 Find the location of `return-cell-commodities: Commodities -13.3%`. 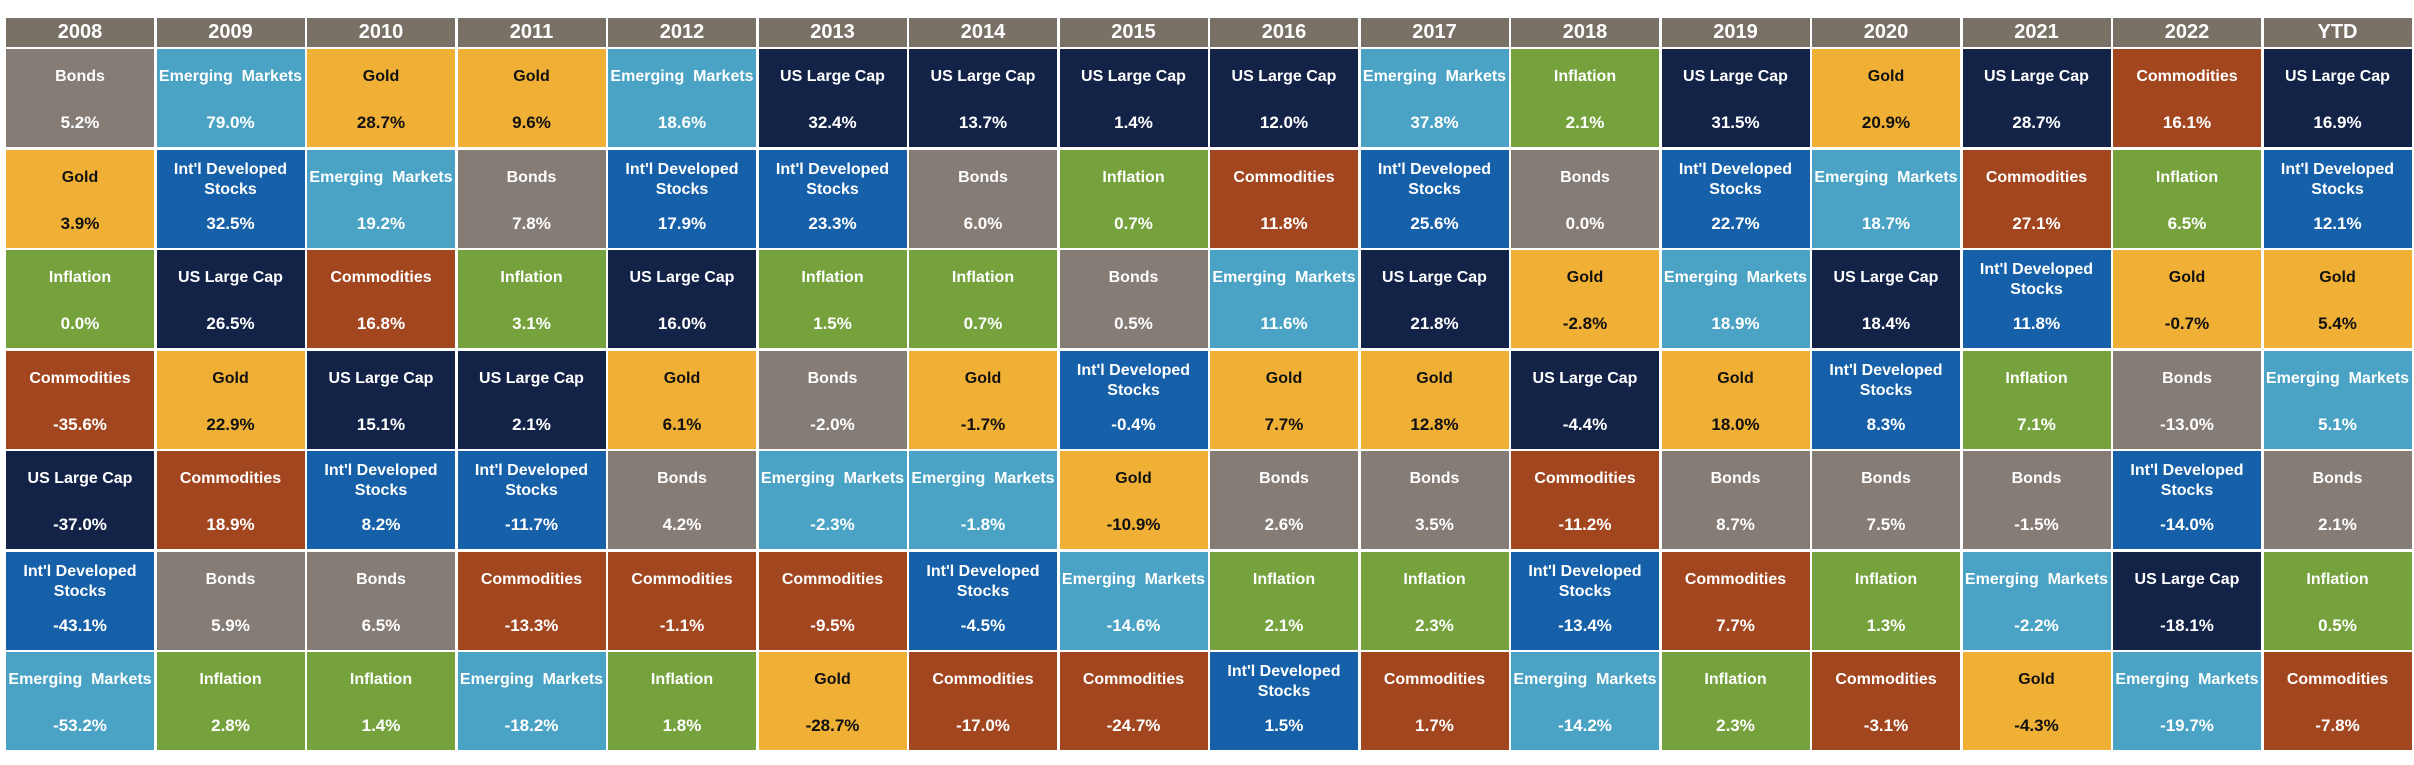

return-cell-commodities: Commodities -13.3% is located at coordinates (531, 600).